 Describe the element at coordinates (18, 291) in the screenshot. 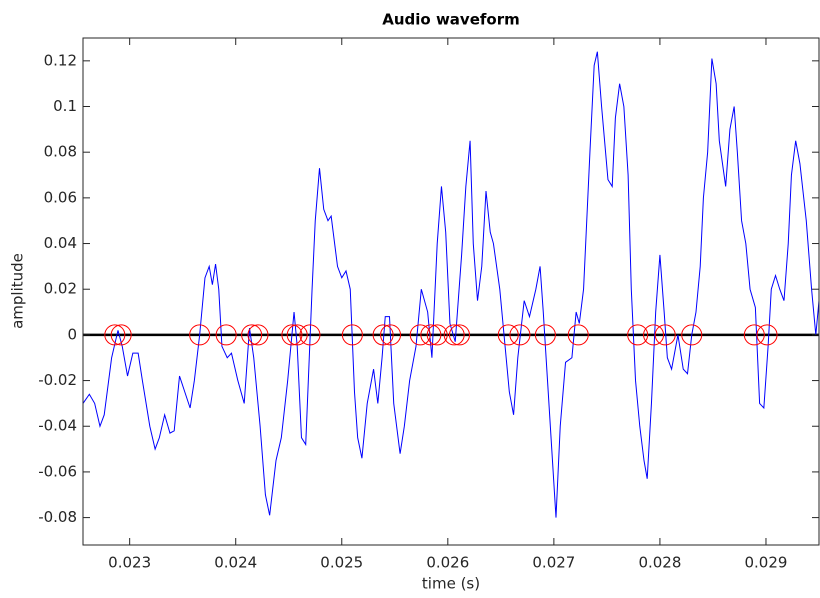

I see `y-axis-label: amplitude` at that location.